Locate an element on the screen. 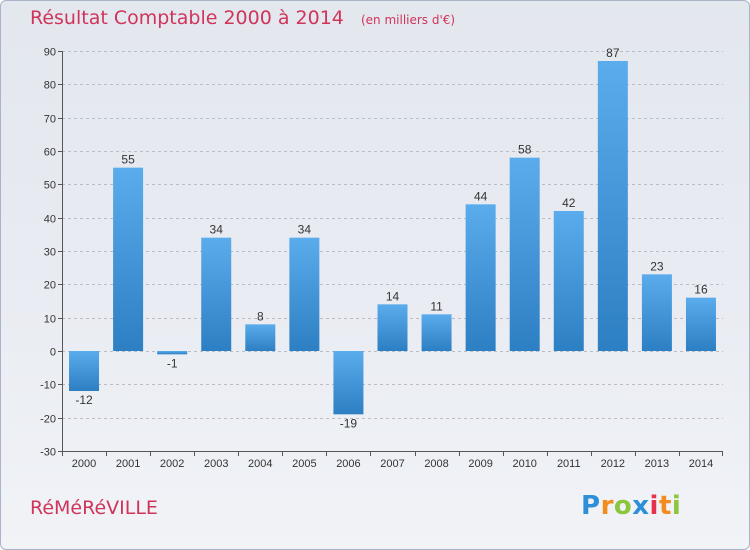  y-tick-label: -20 is located at coordinates (48, 420).